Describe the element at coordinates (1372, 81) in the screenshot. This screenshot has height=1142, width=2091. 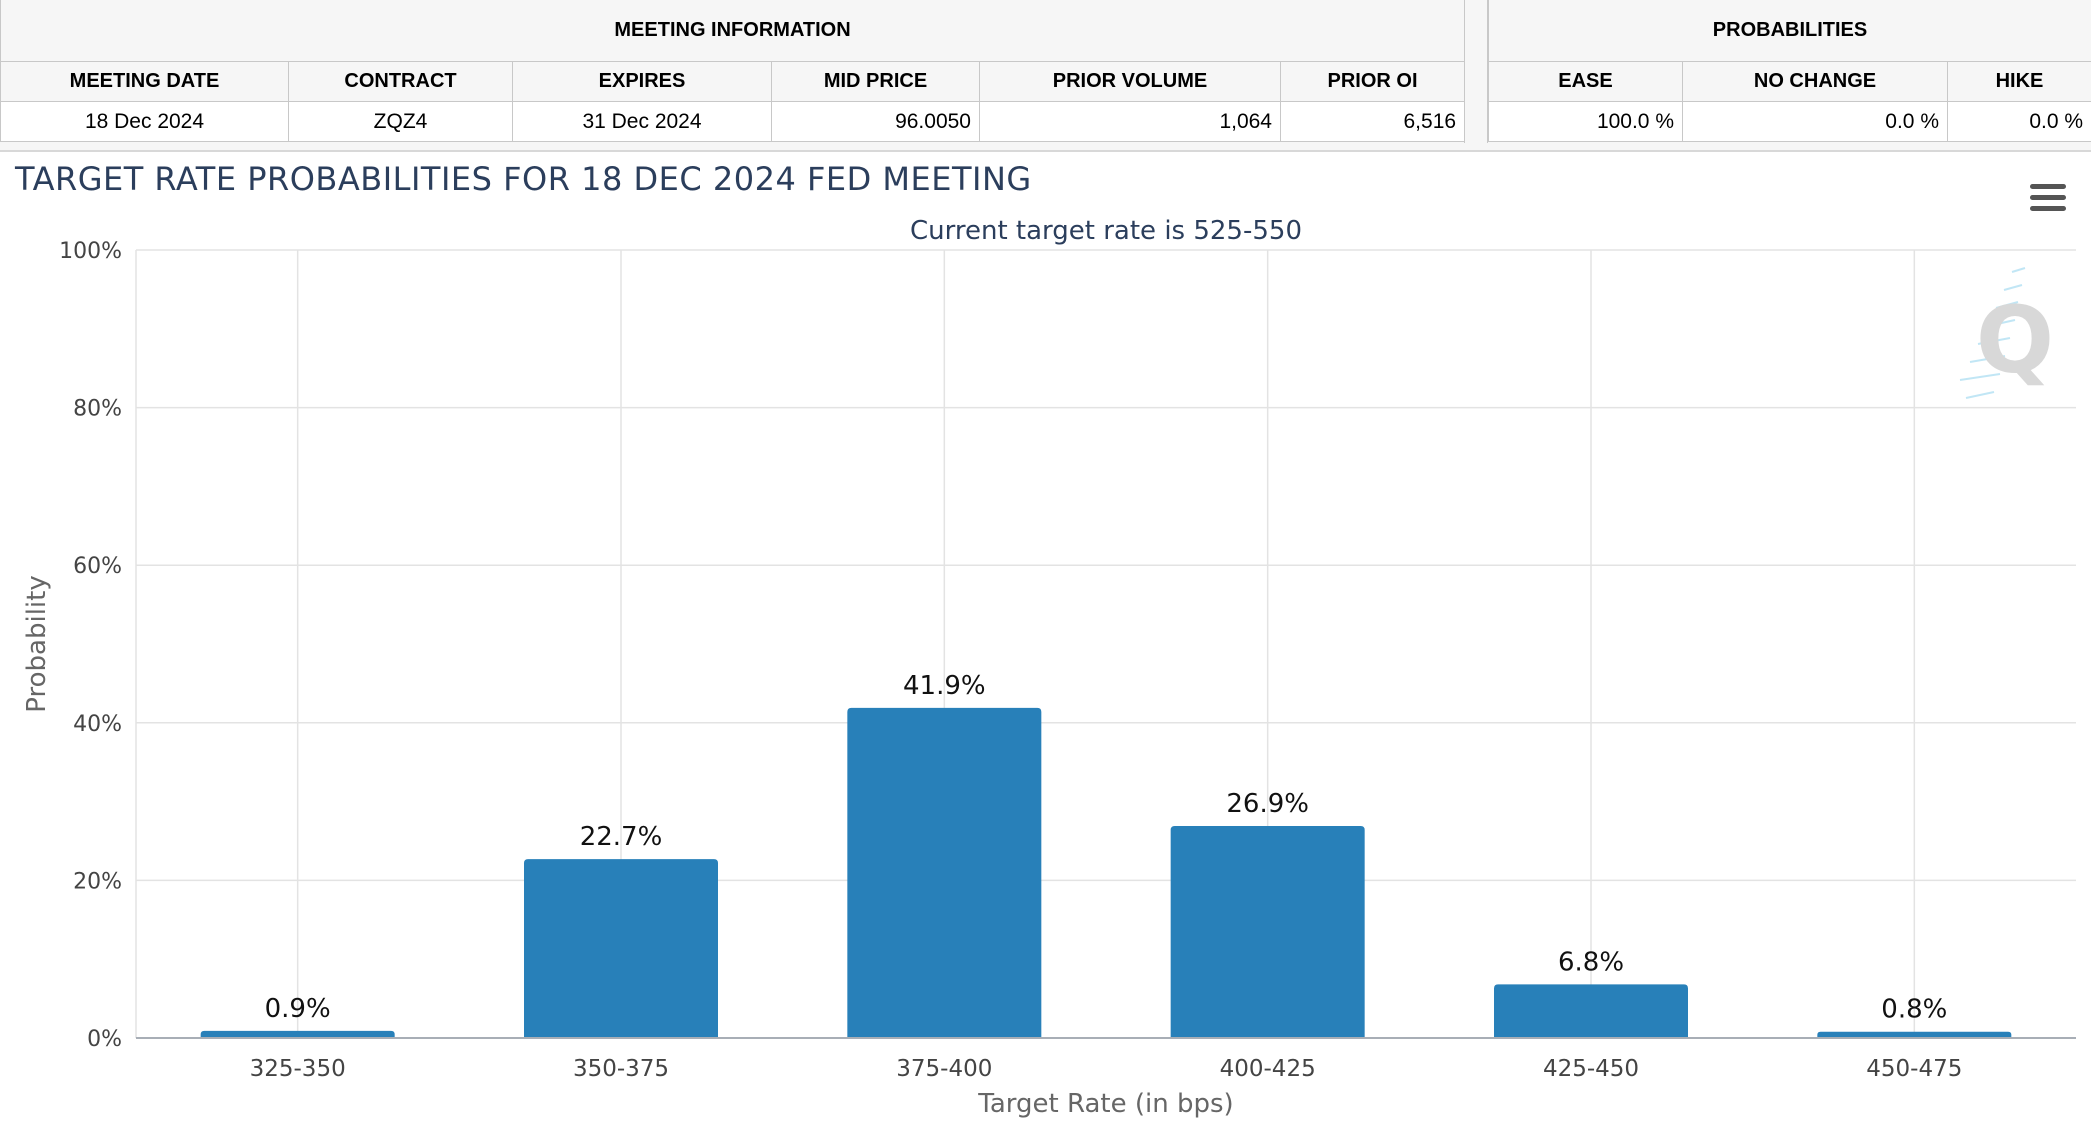
I see `prior-oi-column-header: PRIOR OI` at that location.